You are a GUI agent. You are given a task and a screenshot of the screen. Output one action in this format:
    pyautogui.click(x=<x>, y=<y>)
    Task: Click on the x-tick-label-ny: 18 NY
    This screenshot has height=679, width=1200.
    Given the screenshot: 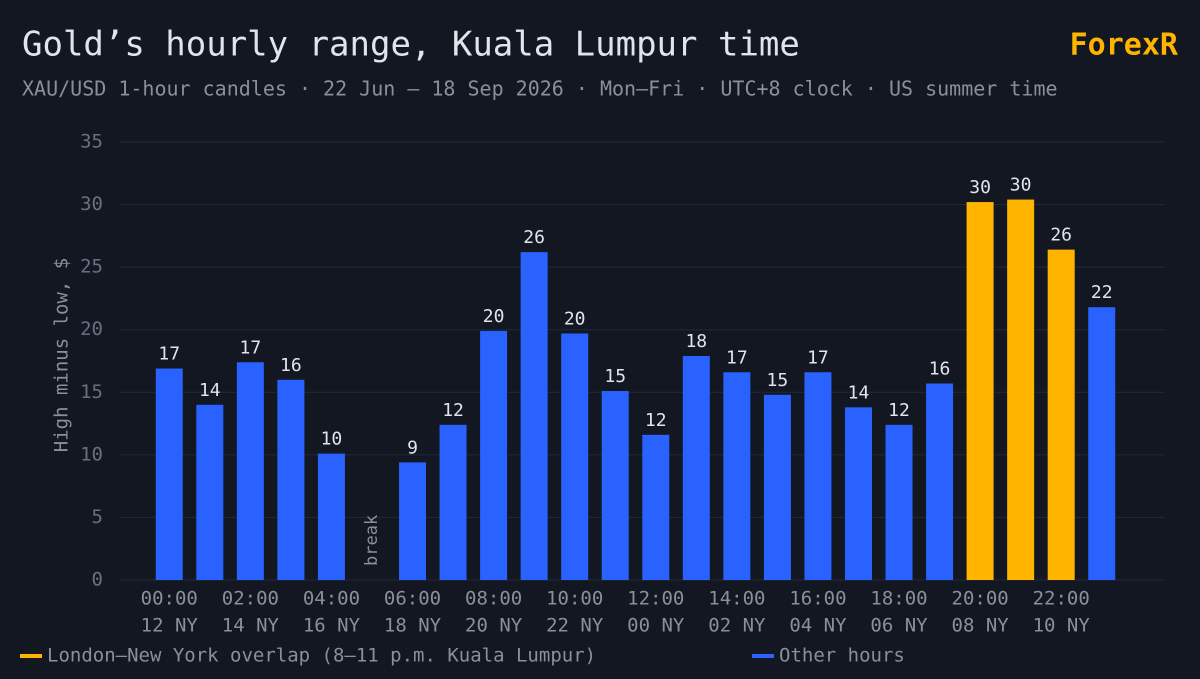 What is the action you would take?
    pyautogui.click(x=413, y=626)
    